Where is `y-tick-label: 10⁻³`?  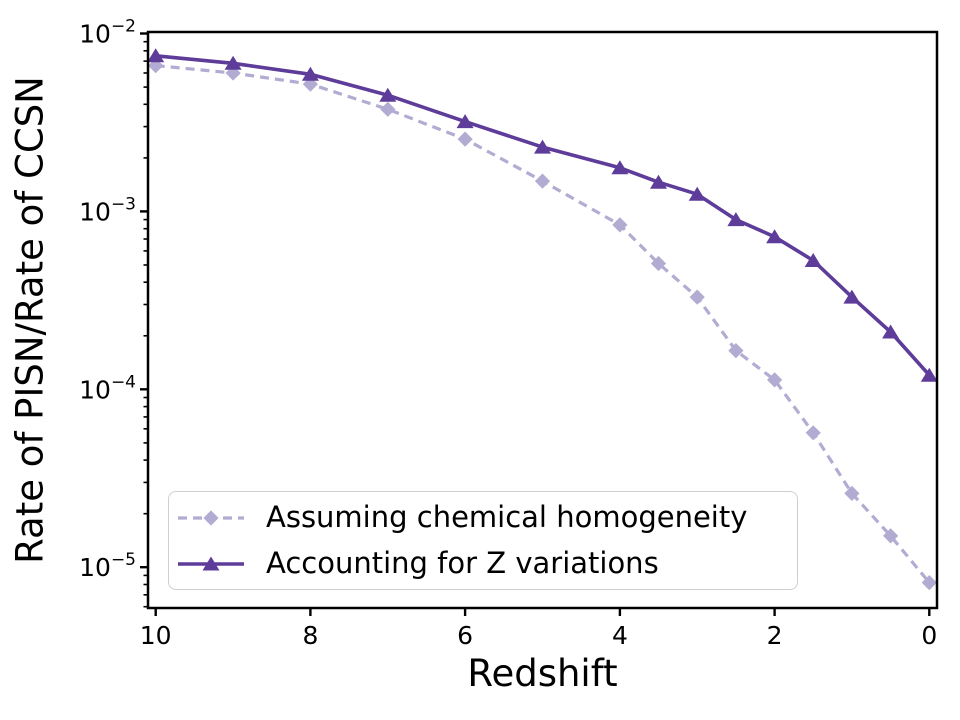 y-tick-label: 10⁻³ is located at coordinates (107, 210).